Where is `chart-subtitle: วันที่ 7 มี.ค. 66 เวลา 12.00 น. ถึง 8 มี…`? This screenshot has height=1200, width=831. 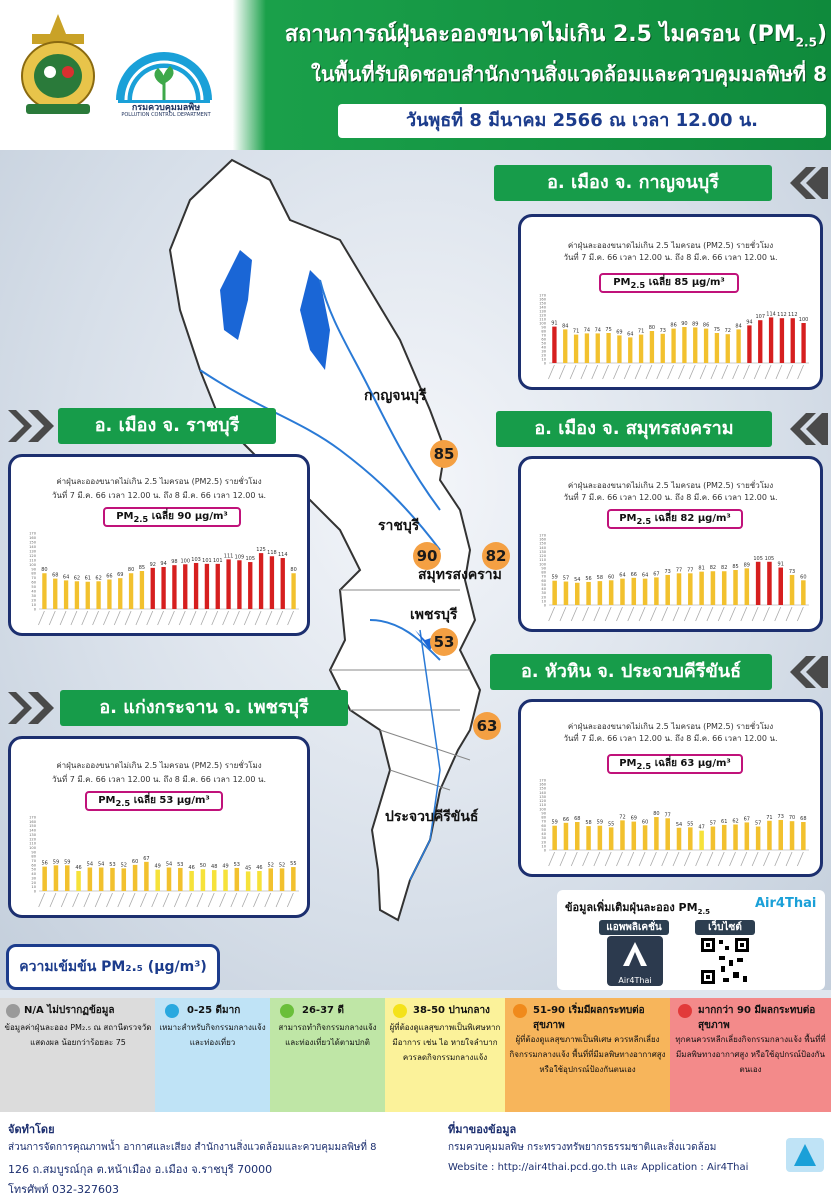
chart-subtitle: วันที่ 7 มี.ค. 66 เวลา 12.00 น. ถึง 8 มี… is located at coordinates (670, 257).